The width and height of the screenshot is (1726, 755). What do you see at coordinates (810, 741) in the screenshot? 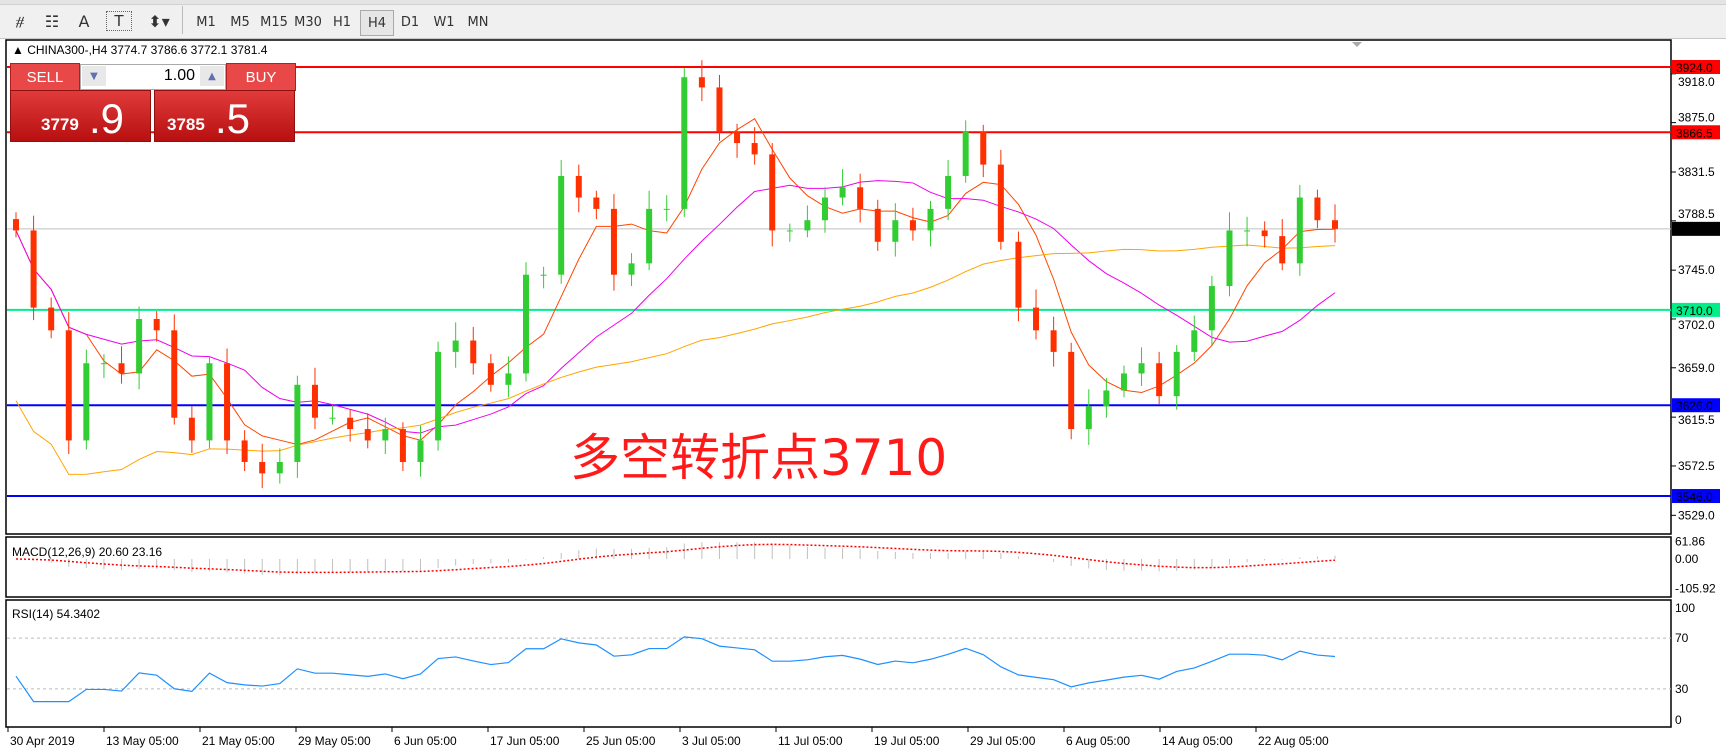
I see `time-tick-label: 11 Jul 05:00` at bounding box center [810, 741].